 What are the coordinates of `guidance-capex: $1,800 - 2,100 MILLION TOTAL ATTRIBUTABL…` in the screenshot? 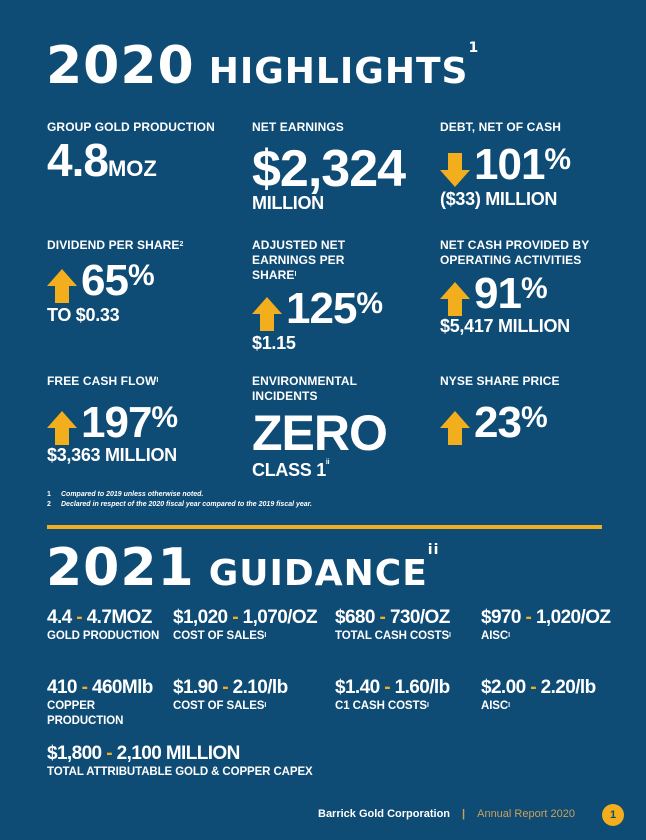 It's located at (180, 761).